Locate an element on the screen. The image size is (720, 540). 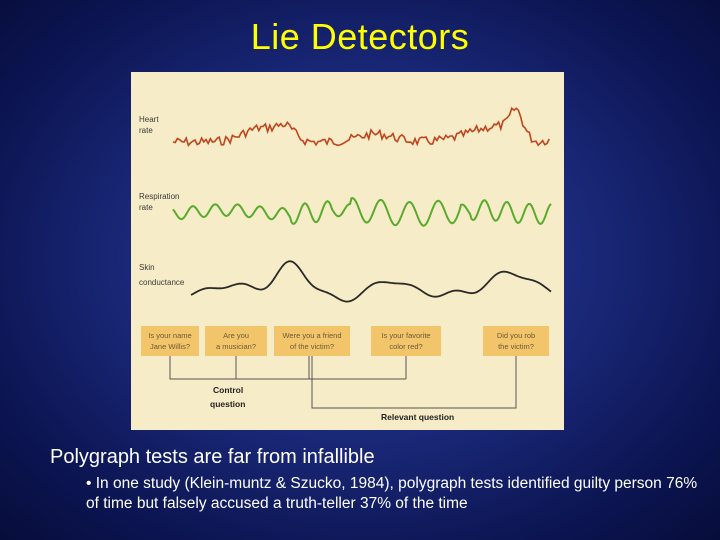
control-question-label-2: question is located at coordinates (227, 404).